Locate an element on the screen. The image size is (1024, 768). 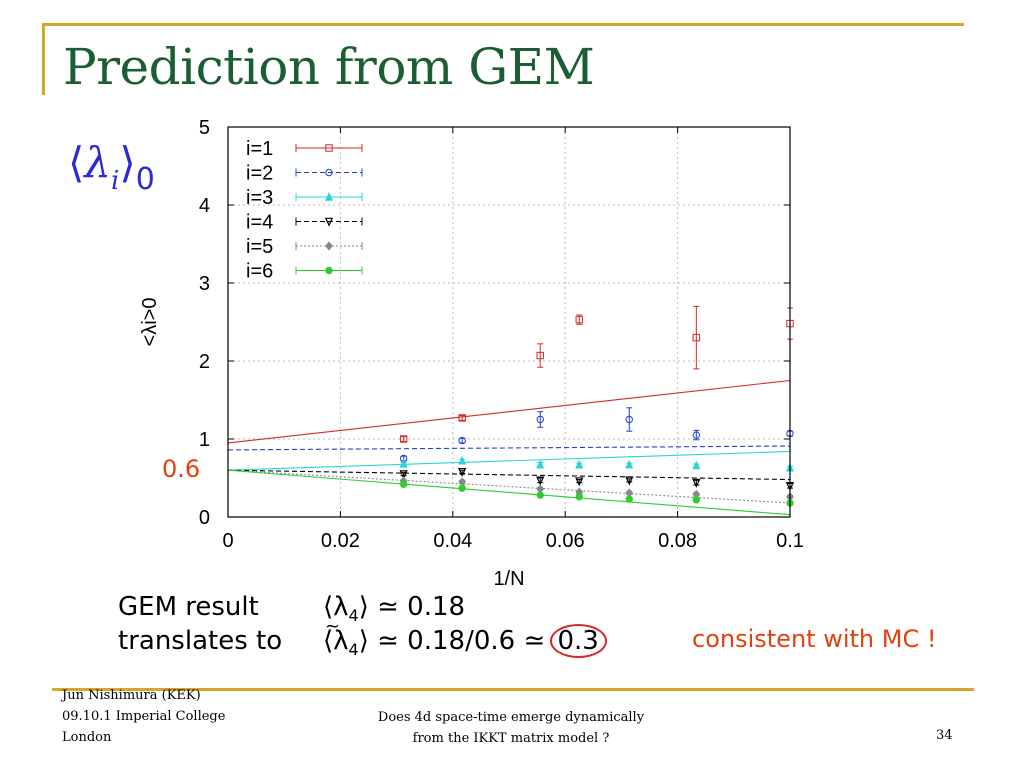
y-axis-label: <λi>0 is located at coordinates (150, 322).